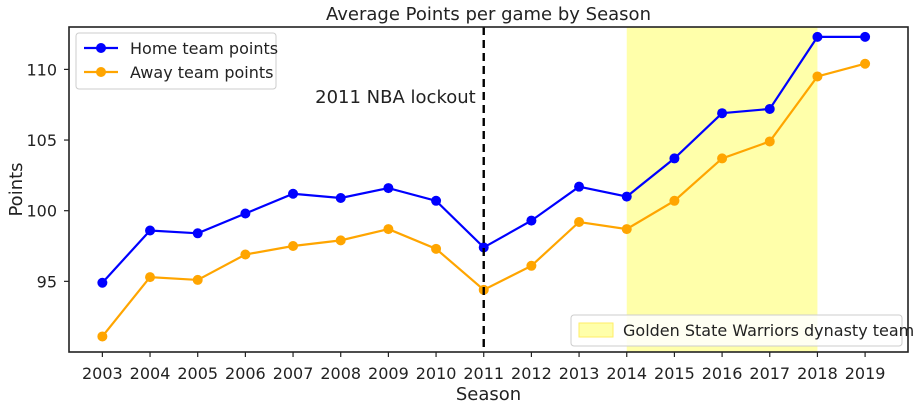  I want to click on series-legend: Home team points Away team points, so click(176, 61).